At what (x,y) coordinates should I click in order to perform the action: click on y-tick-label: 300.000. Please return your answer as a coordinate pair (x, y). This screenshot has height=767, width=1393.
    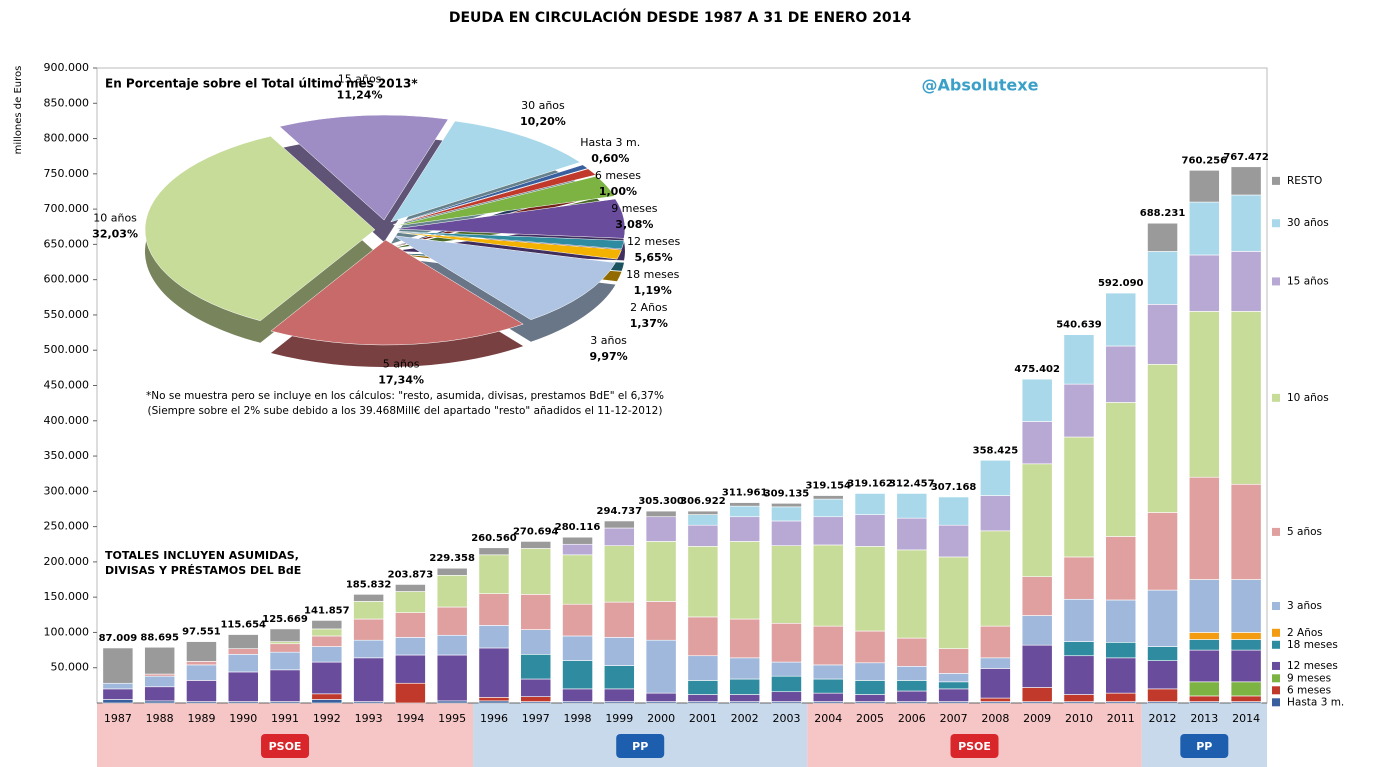
    Looking at the image, I should click on (67, 490).